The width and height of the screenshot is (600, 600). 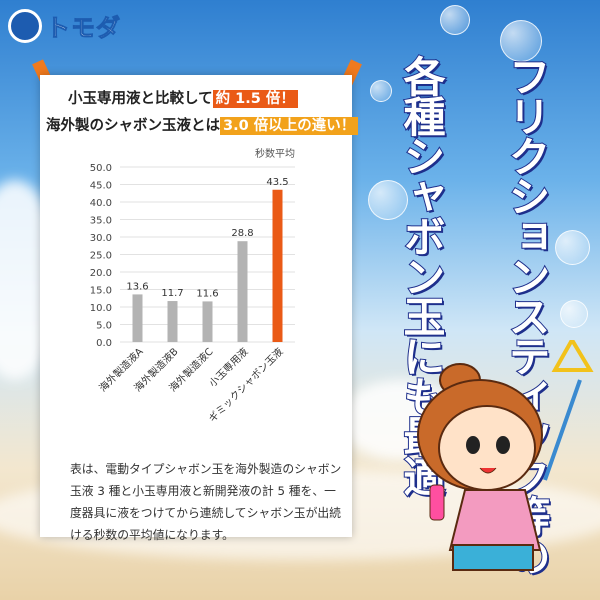 I want to click on y-tick-label: 40.0, so click(x=101, y=203).